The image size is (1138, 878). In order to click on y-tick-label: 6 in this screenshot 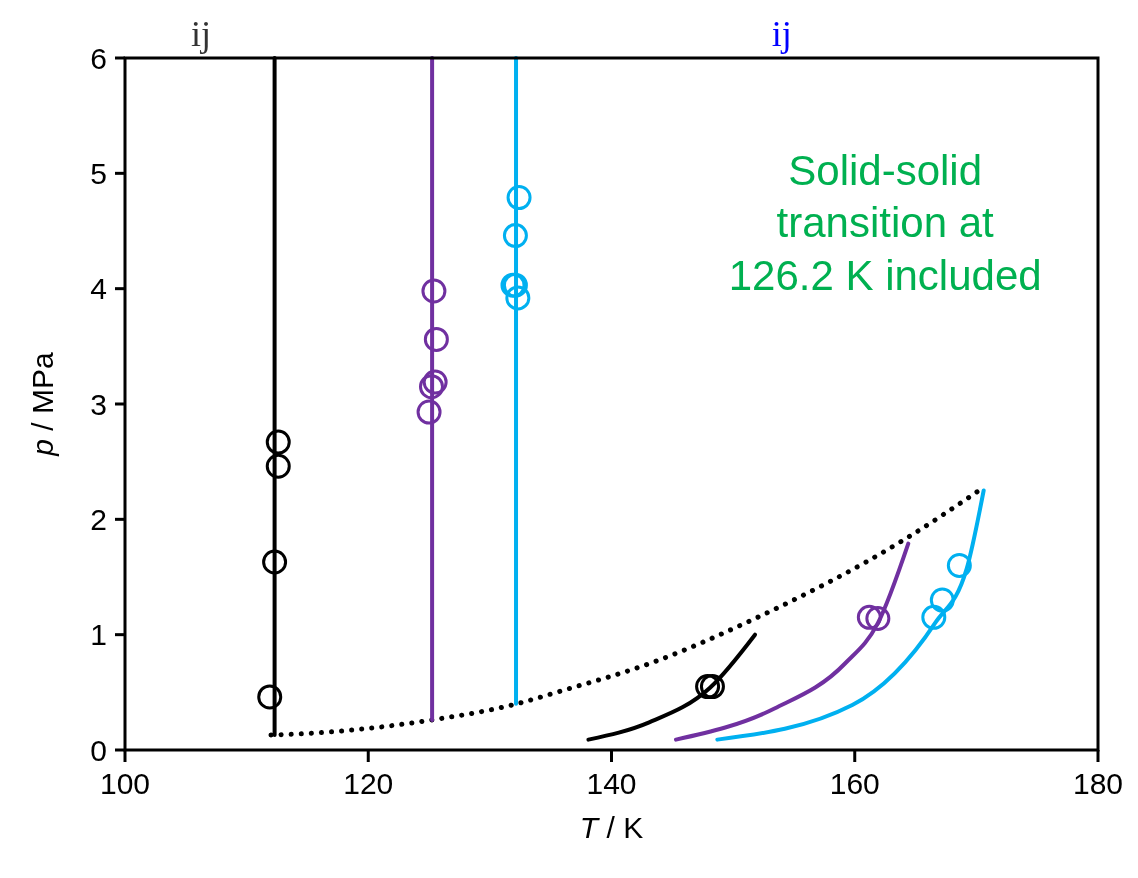, I will do `click(98, 58)`.